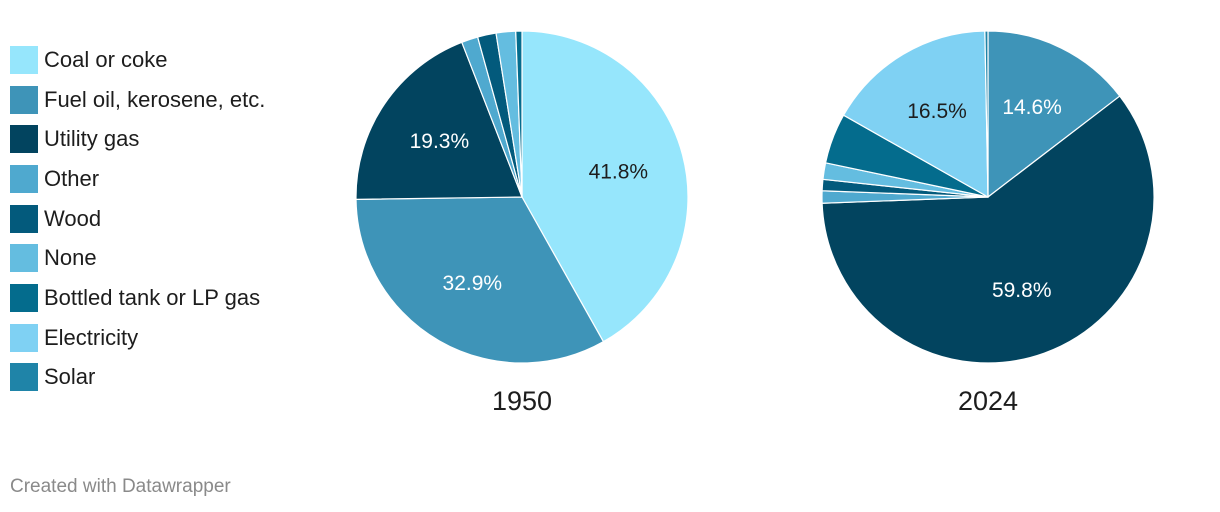  I want to click on pie-data-label: 59.8%, so click(1022, 290).